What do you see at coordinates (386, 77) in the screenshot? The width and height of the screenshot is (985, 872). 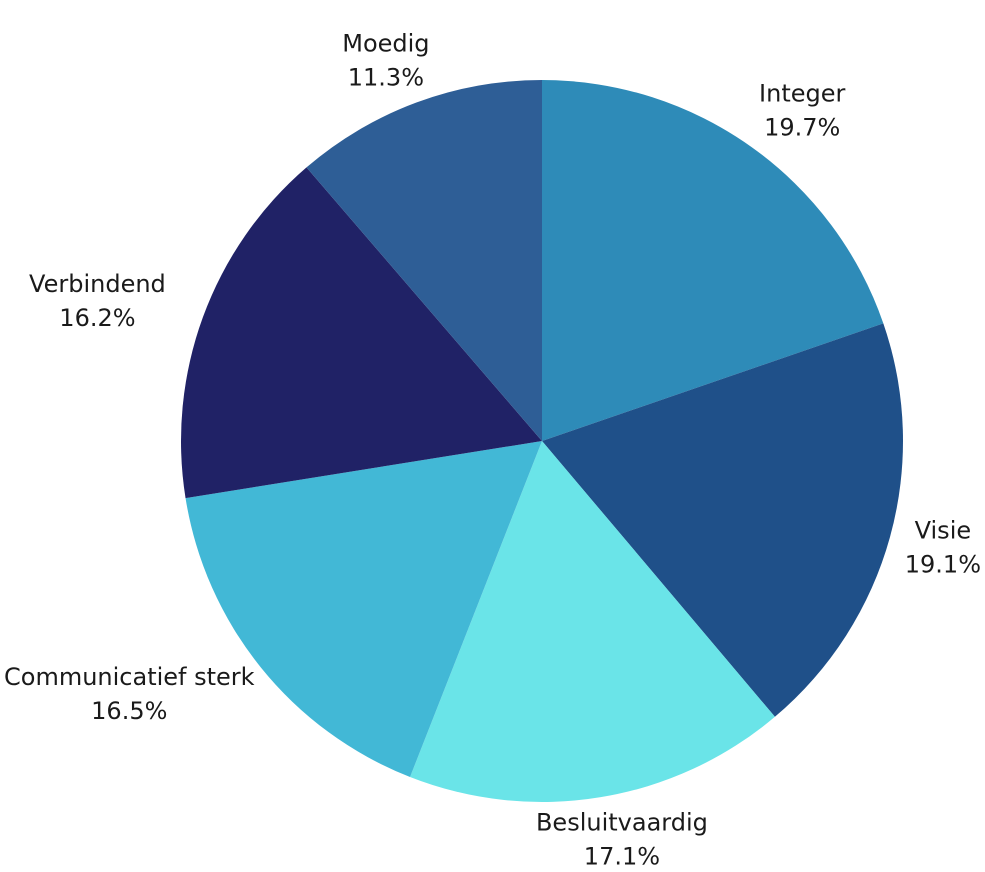 I see `slice-value-label: 11.3%` at bounding box center [386, 77].